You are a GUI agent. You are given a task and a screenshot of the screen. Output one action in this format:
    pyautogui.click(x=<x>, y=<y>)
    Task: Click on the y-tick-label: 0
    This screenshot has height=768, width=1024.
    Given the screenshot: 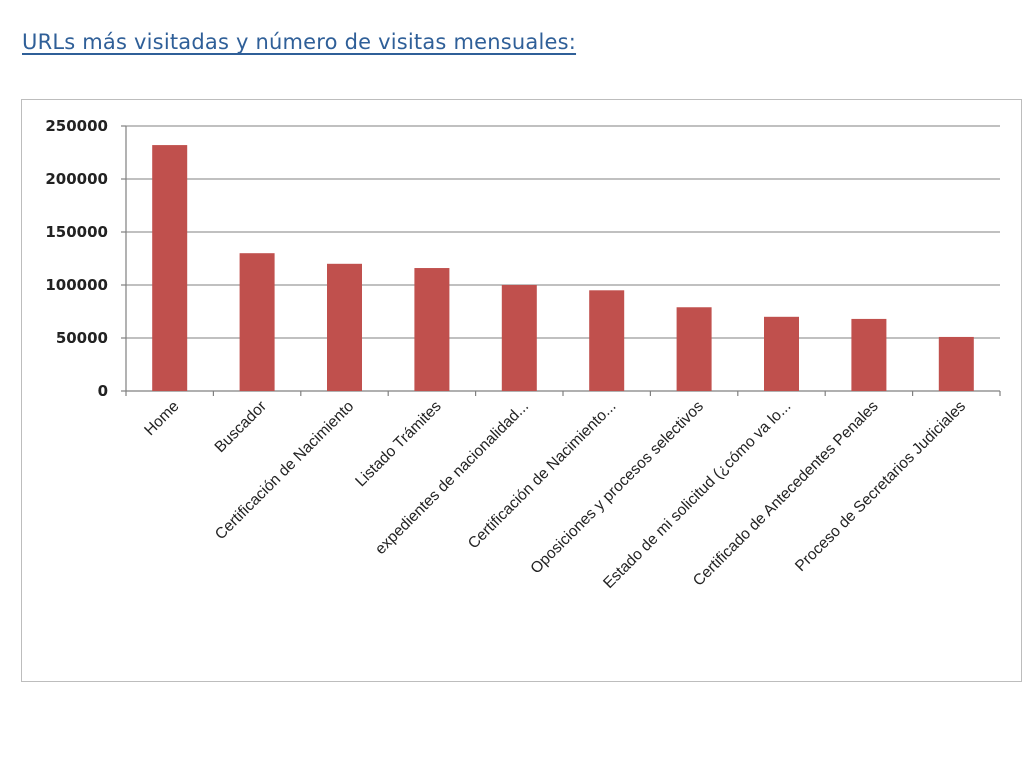 What is the action you would take?
    pyautogui.click(x=103, y=391)
    